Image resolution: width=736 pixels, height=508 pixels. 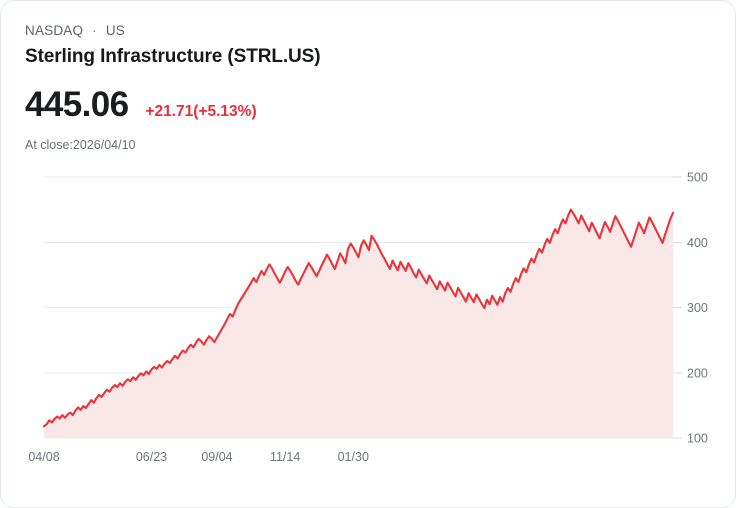 I want to click on region-label: US, so click(x=115, y=30).